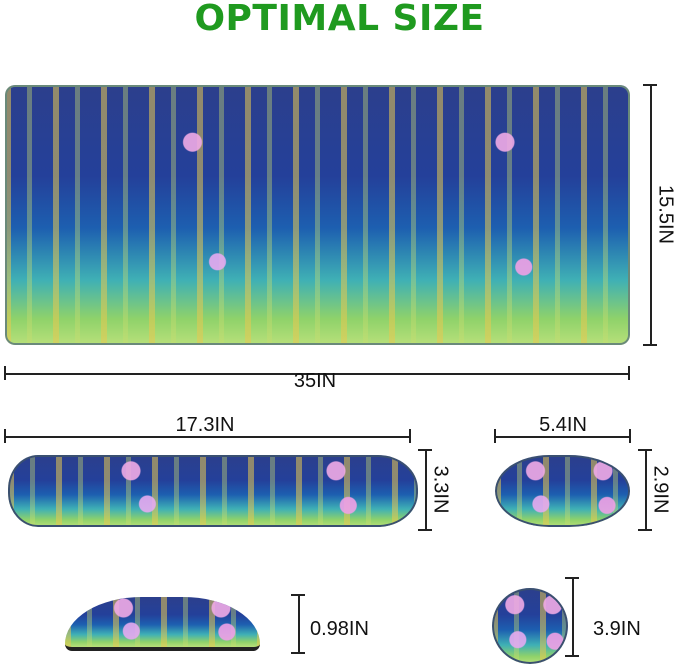 Image resolution: width=679 pixels, height=664 pixels. I want to click on mouse-pad-width-label: 35IN, so click(315, 381).